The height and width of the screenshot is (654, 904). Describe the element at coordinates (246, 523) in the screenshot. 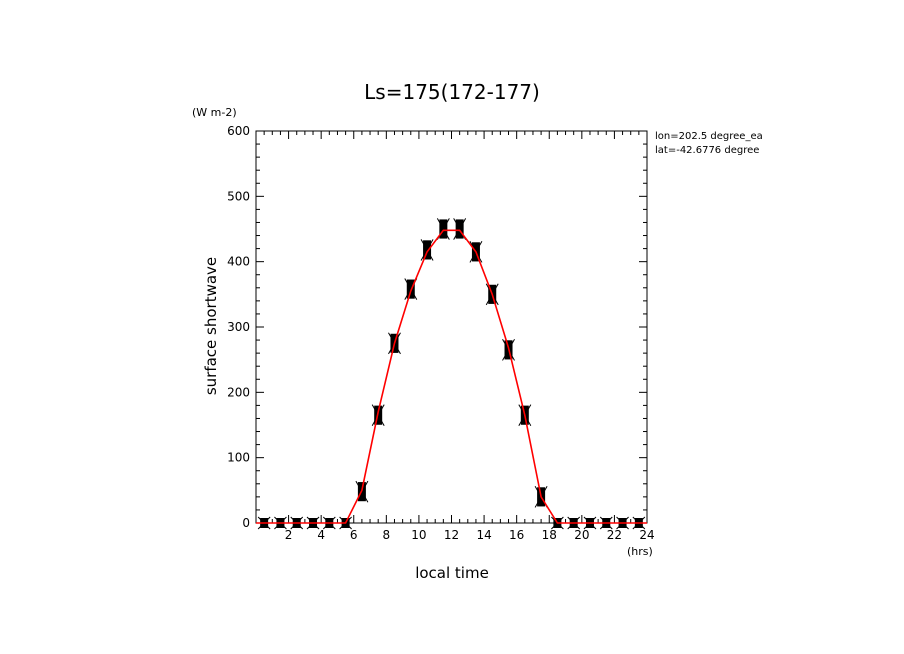

I see `y-tick-label: 0` at that location.